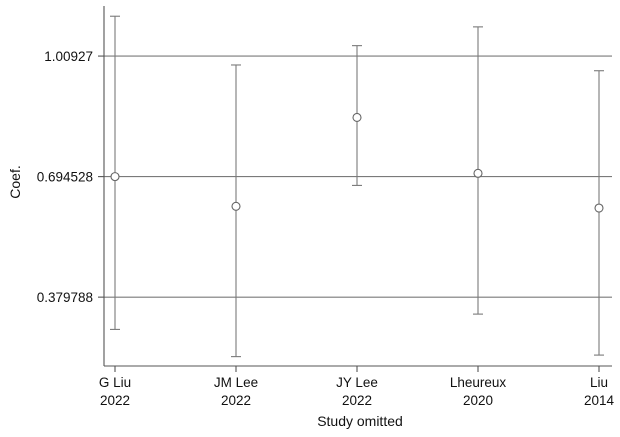  I want to click on y-tick-label: 0.694528, so click(65, 177).